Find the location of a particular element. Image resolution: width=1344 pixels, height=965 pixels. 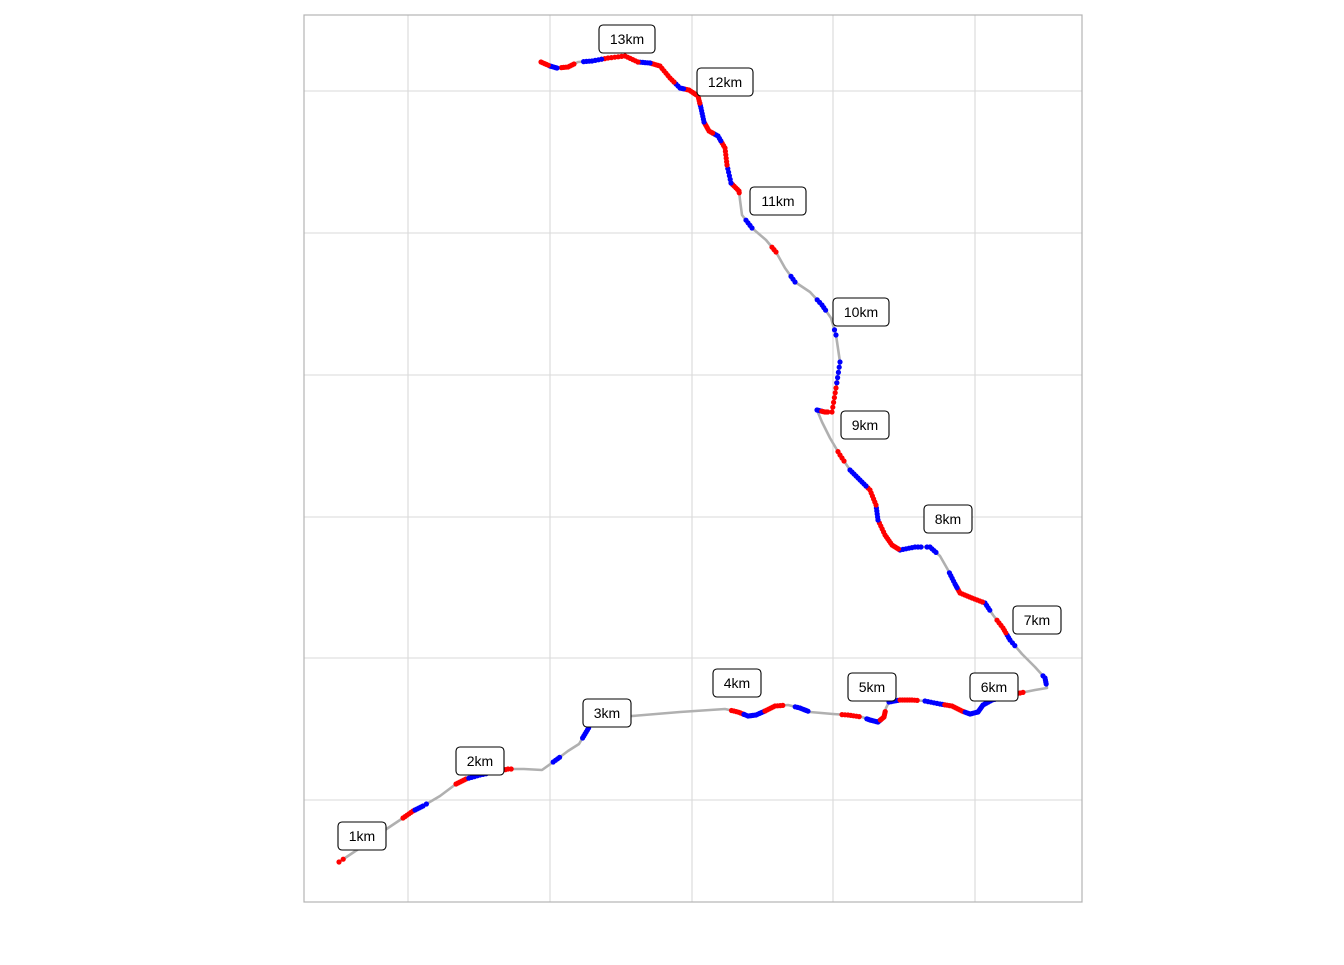

km-label-text: 10km is located at coordinates (861, 312).